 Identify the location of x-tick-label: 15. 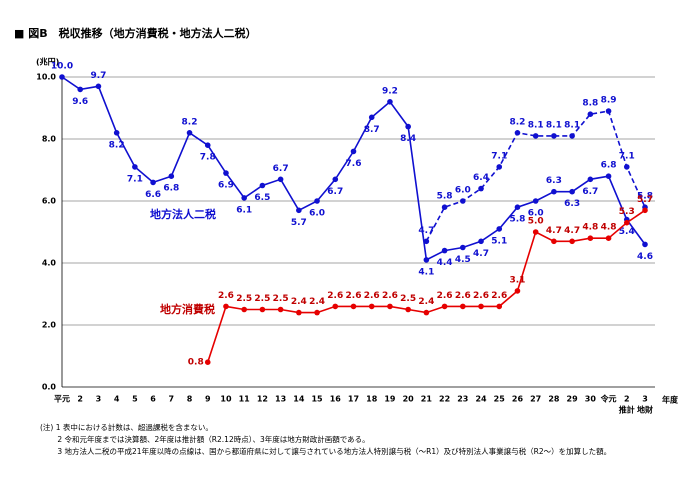
(317, 399).